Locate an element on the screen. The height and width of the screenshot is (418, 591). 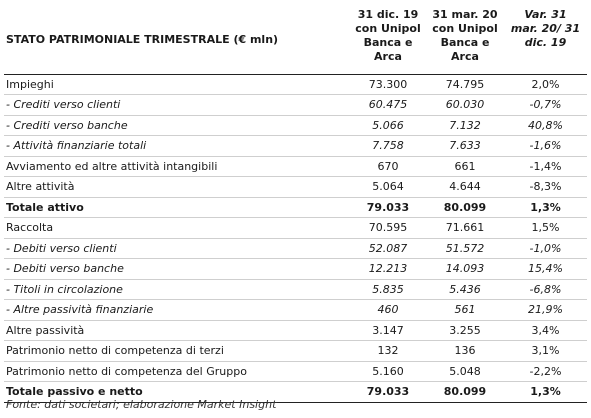
table-row: - Debiti verso banche 12.213 14.093 15,4% is located at coordinates (295, 269).